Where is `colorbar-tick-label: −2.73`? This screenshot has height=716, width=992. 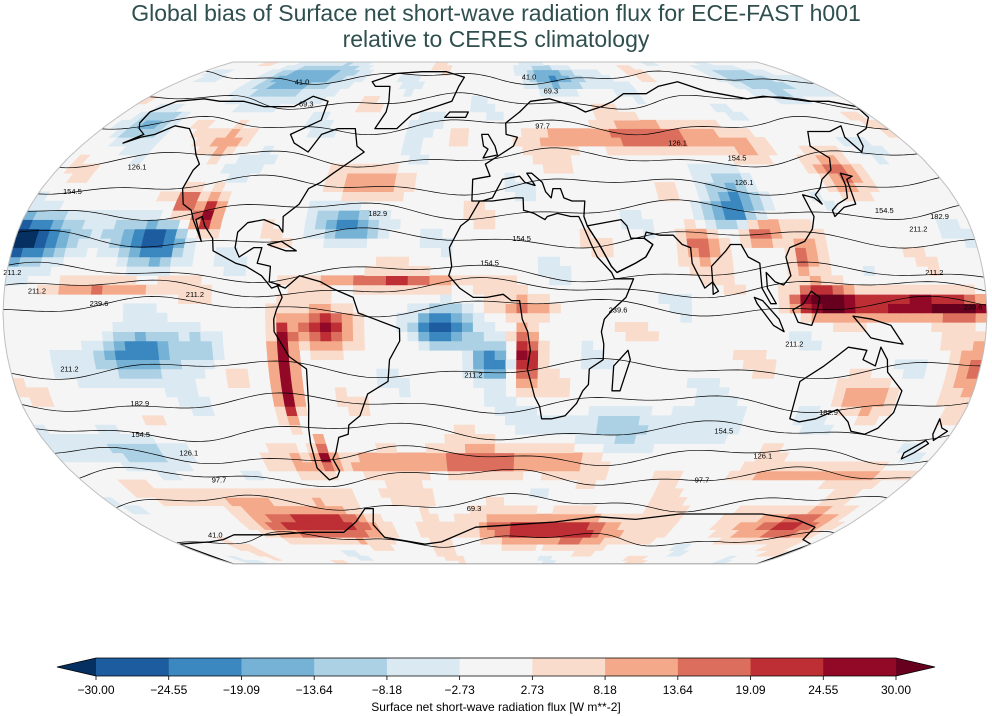
colorbar-tick-label: −2.73 is located at coordinates (459, 690).